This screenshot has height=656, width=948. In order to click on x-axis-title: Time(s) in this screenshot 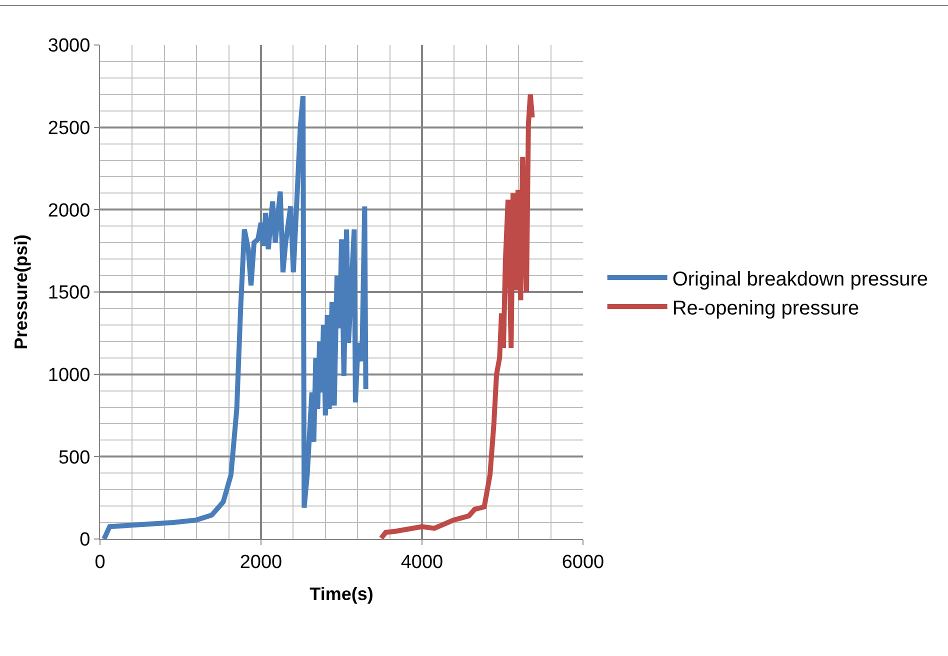, I will do `click(342, 594)`.